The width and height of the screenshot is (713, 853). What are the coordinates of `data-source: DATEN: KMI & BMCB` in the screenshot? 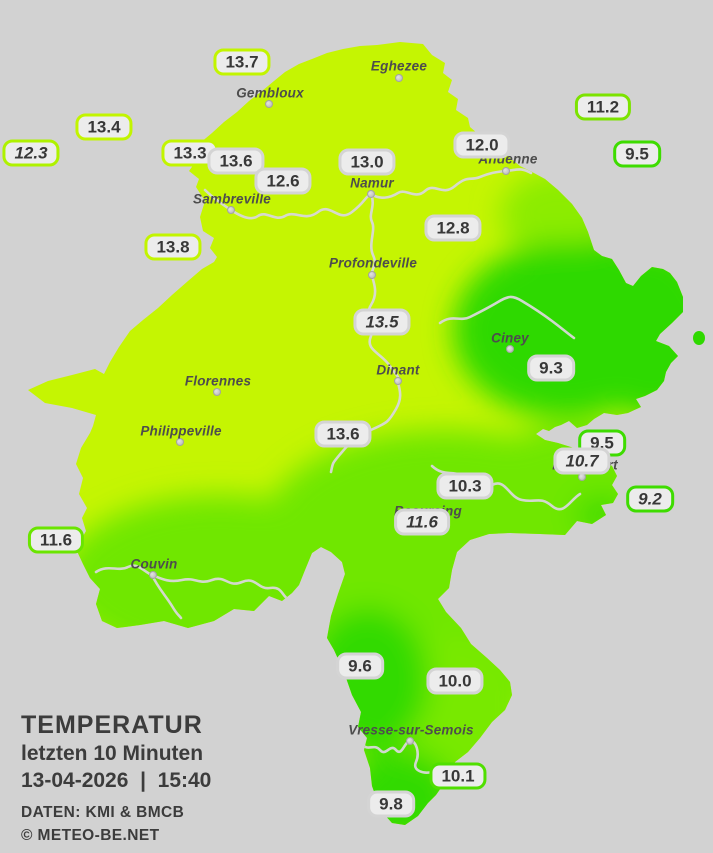 It's located at (103, 812).